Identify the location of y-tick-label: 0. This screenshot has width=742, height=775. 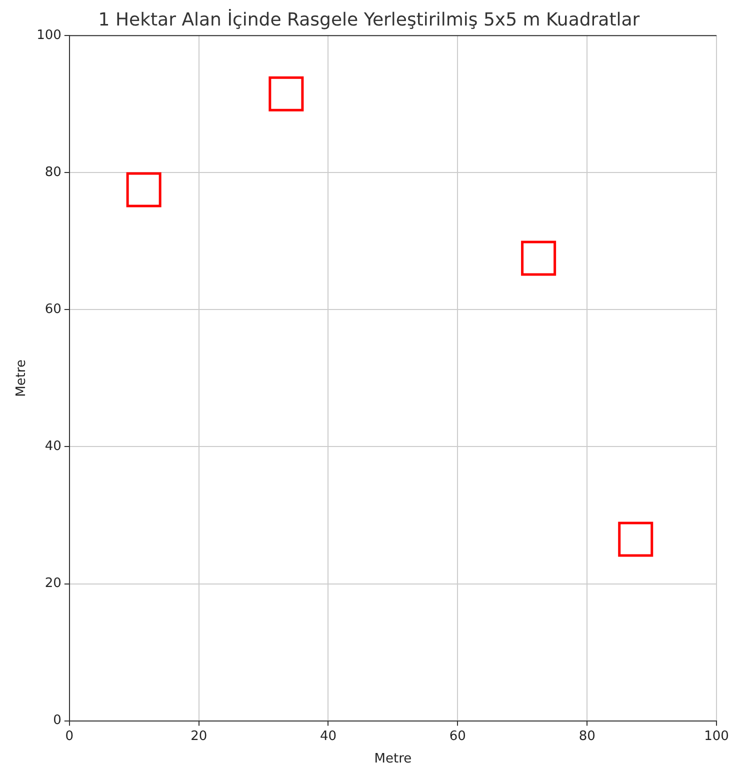
(57, 720).